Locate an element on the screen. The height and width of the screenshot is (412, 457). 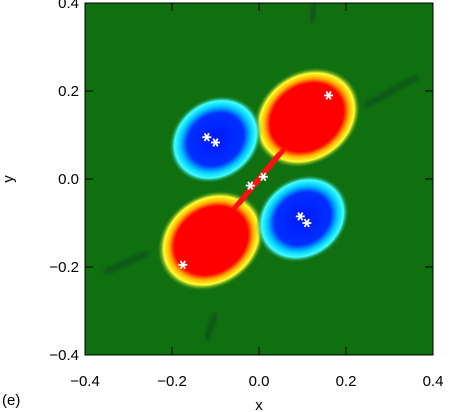
x-tick-label-0: −0.4 is located at coordinates (85, 381).